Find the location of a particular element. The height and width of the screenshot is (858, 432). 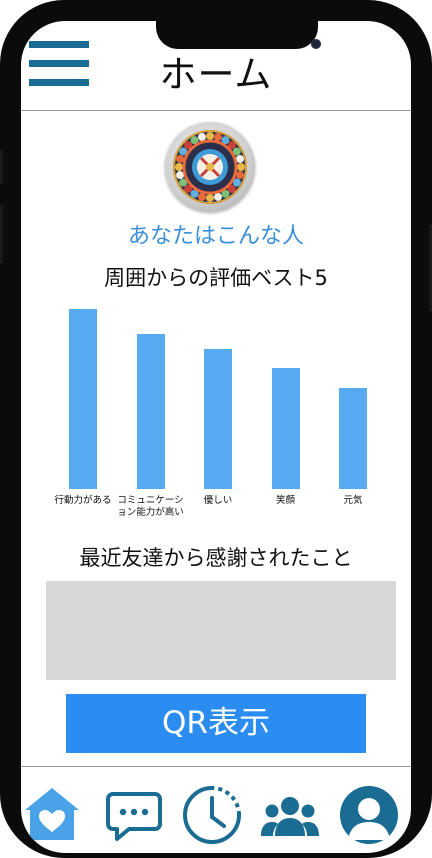

chart-bar-label: 優しい is located at coordinates (218, 501).